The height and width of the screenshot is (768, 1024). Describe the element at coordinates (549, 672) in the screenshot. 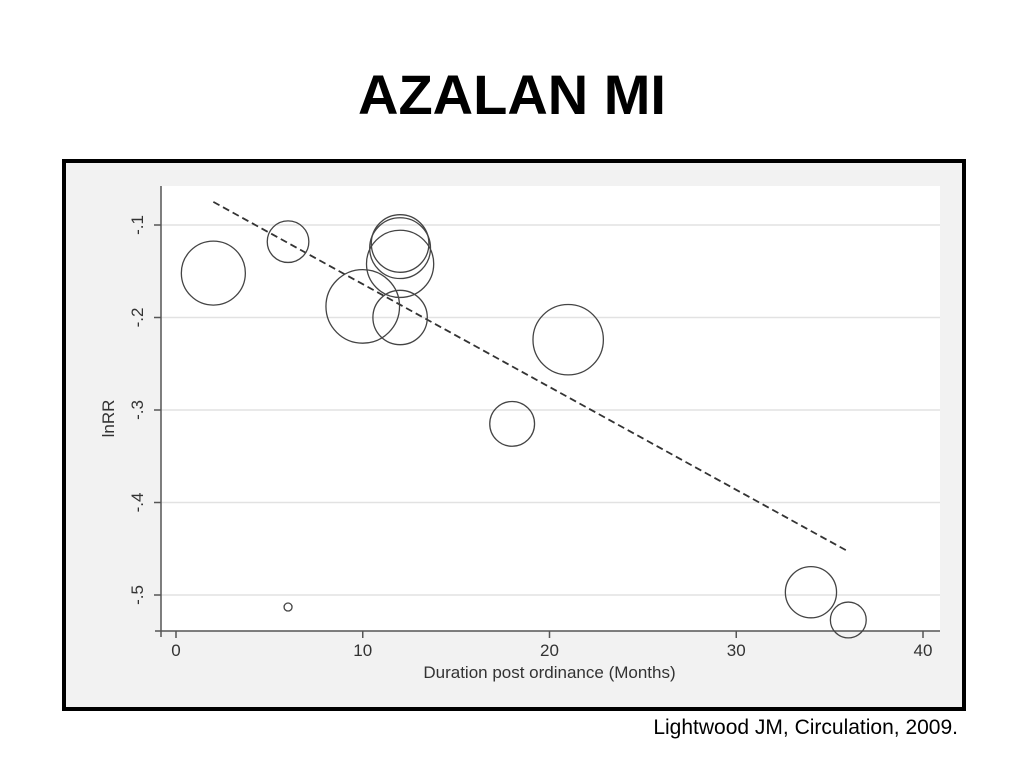

I see `x-axis-label: Duration post ordinance (Months)` at that location.